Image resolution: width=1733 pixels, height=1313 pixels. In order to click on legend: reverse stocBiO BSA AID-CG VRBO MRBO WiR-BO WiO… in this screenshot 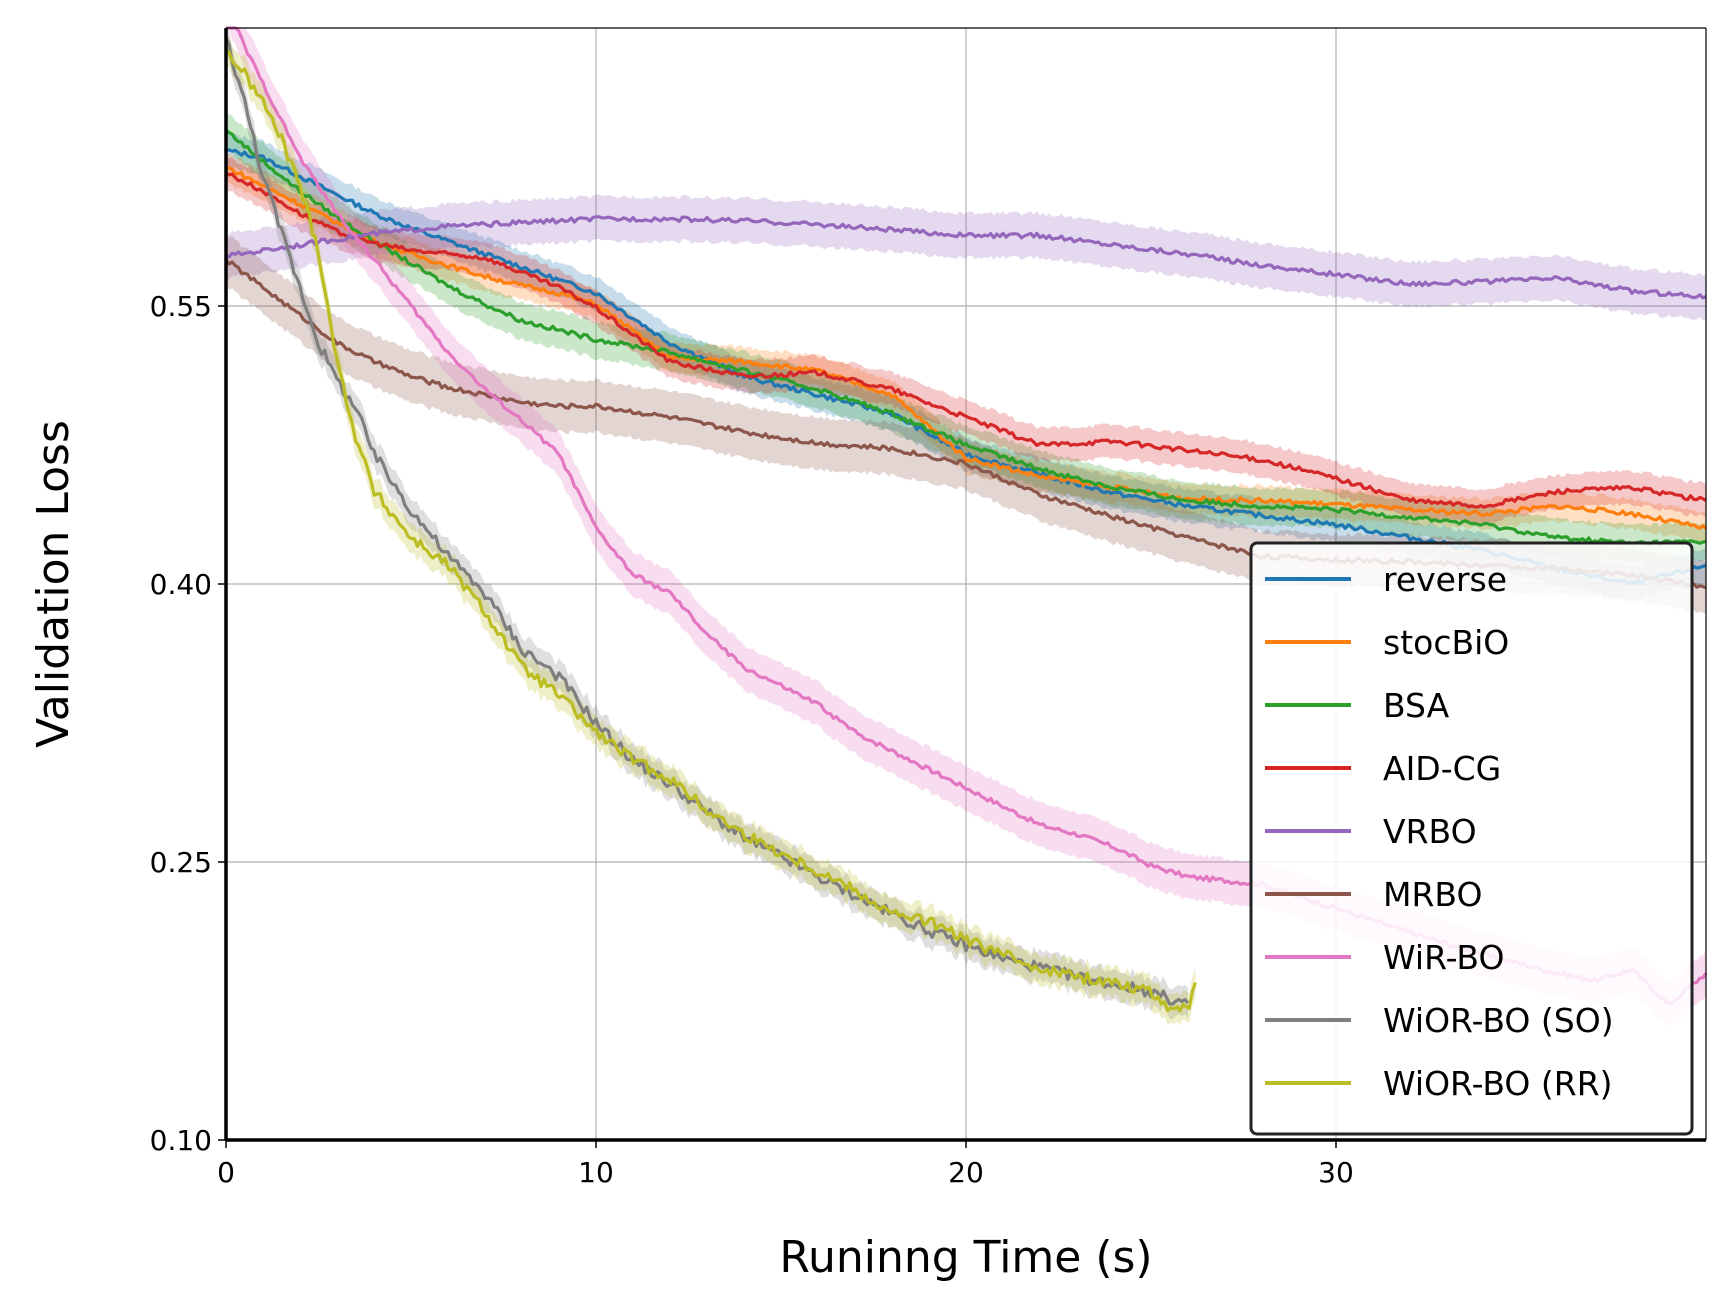, I will do `click(1471, 838)`.